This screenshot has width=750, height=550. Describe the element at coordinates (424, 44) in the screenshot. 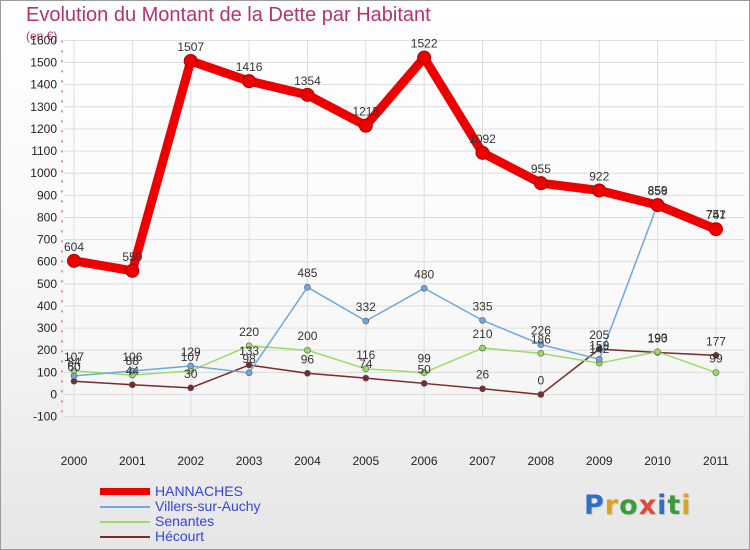

I see `data-label: 1522` at that location.